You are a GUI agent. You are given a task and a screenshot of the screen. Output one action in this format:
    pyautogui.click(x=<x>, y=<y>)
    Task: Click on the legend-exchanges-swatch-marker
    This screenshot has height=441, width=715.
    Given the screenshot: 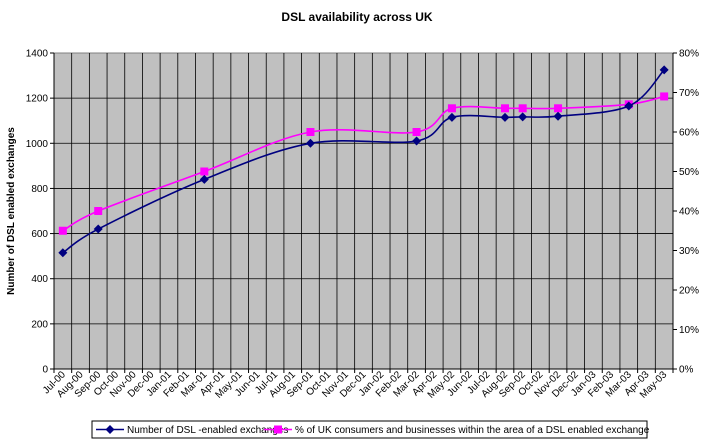 What is the action you would take?
    pyautogui.click(x=110, y=429)
    